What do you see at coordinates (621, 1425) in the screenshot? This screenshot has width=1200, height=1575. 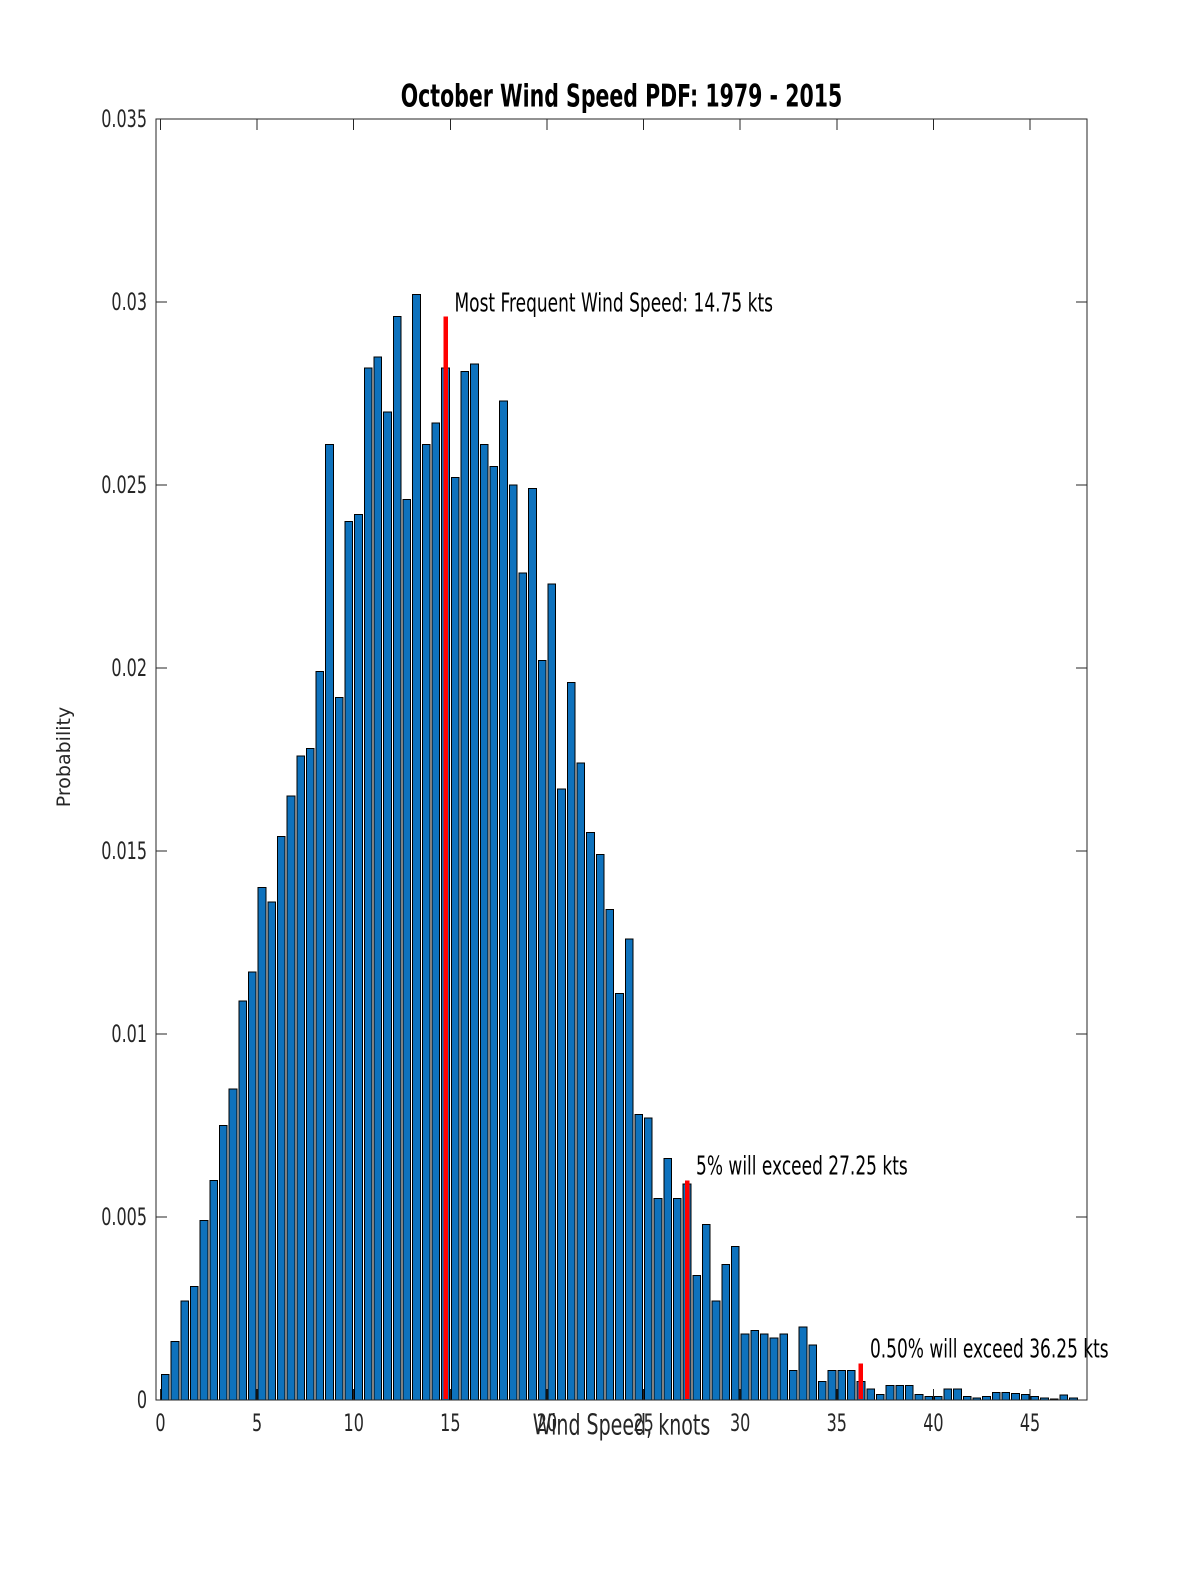 I see `x-axis-label: Wind Speed, knots` at bounding box center [621, 1425].